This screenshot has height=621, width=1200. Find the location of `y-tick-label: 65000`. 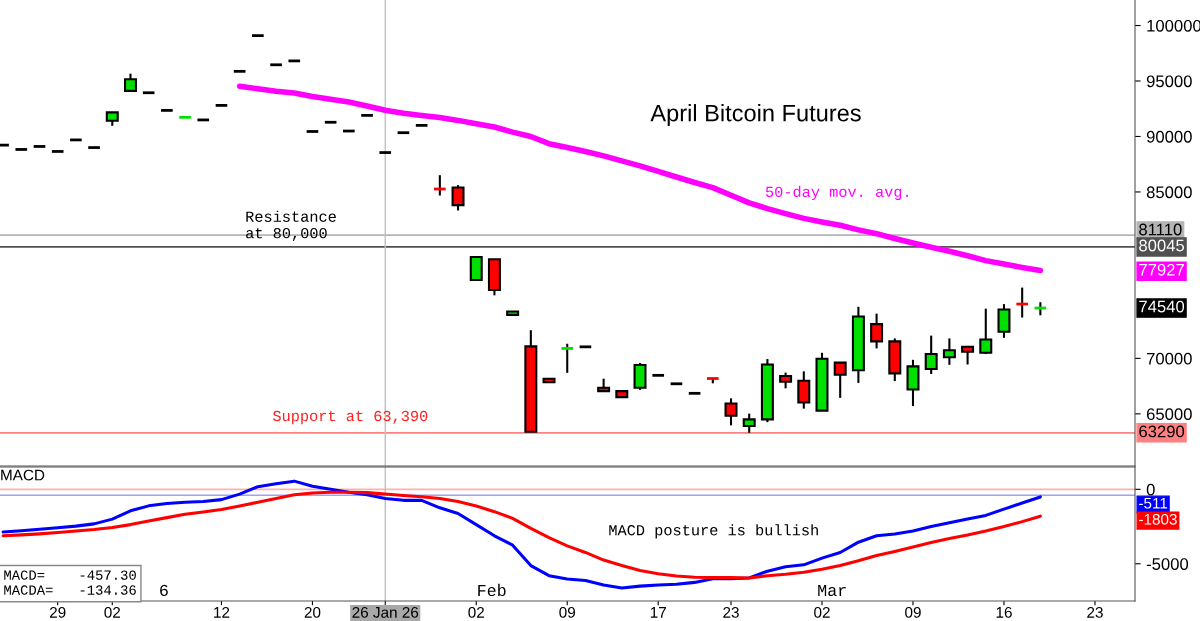

y-tick-label: 65000 is located at coordinates (1169, 414).